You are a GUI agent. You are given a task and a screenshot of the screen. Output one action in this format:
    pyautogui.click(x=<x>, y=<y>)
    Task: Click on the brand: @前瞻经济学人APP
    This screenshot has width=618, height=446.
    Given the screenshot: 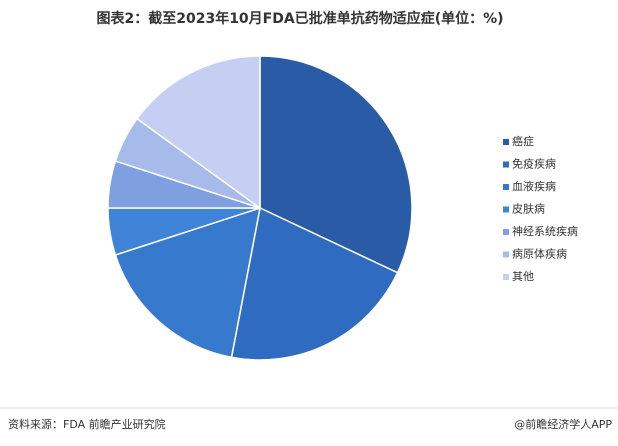 What is the action you would take?
    pyautogui.click(x=563, y=424)
    